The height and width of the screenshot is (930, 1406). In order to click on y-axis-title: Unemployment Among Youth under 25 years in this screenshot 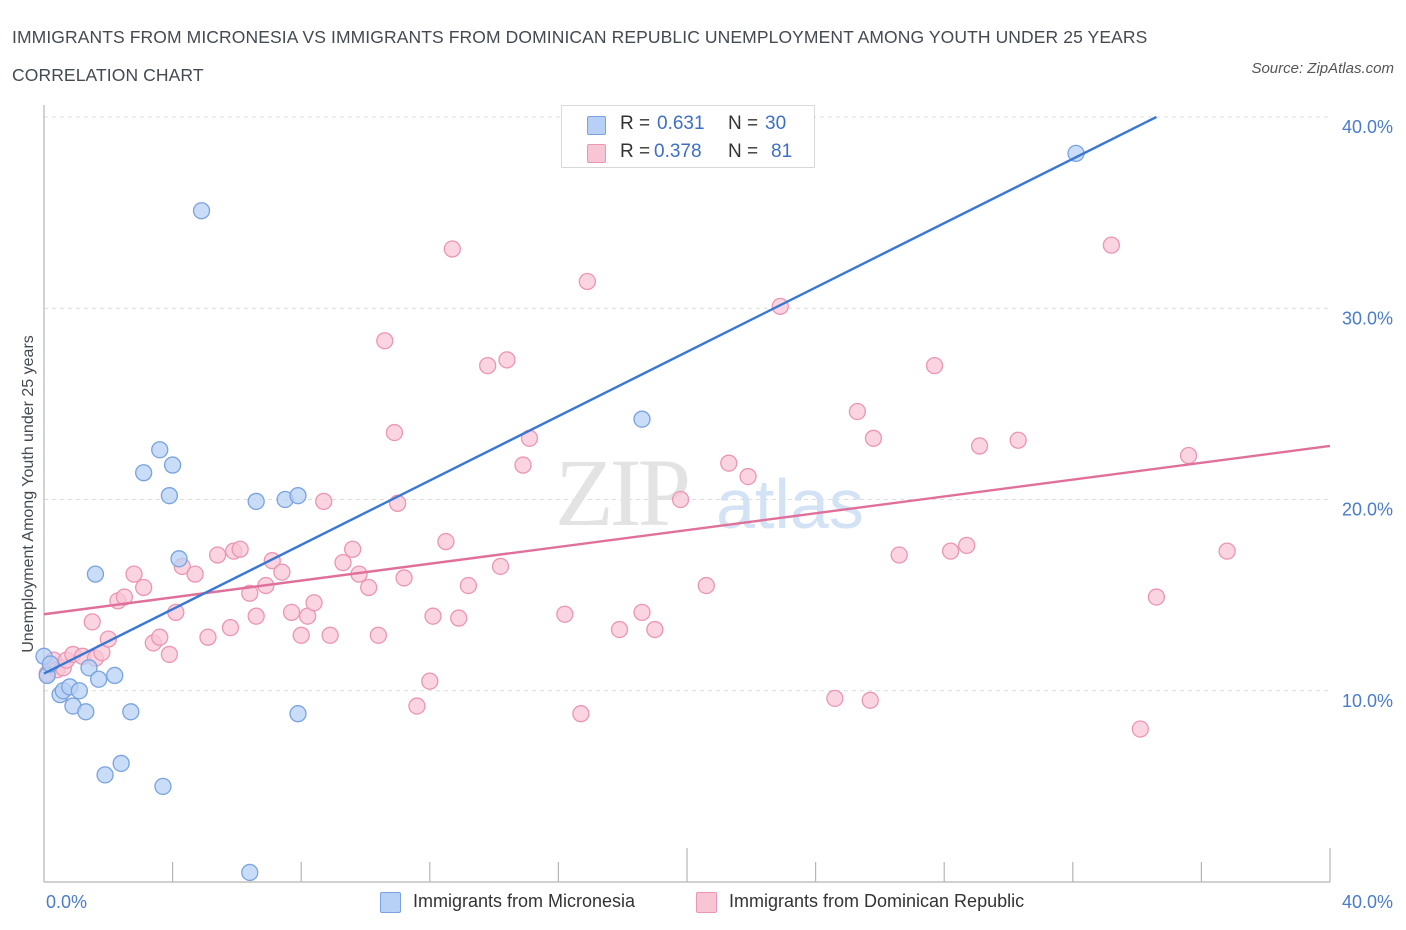, I will do `click(28, 494)`.